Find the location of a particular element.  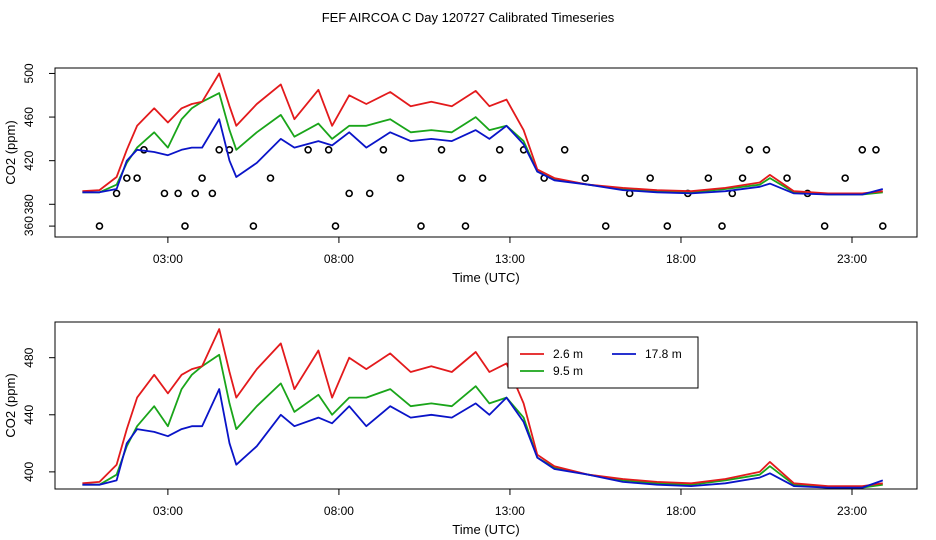

y-tick-label: 420 is located at coordinates (29, 160).